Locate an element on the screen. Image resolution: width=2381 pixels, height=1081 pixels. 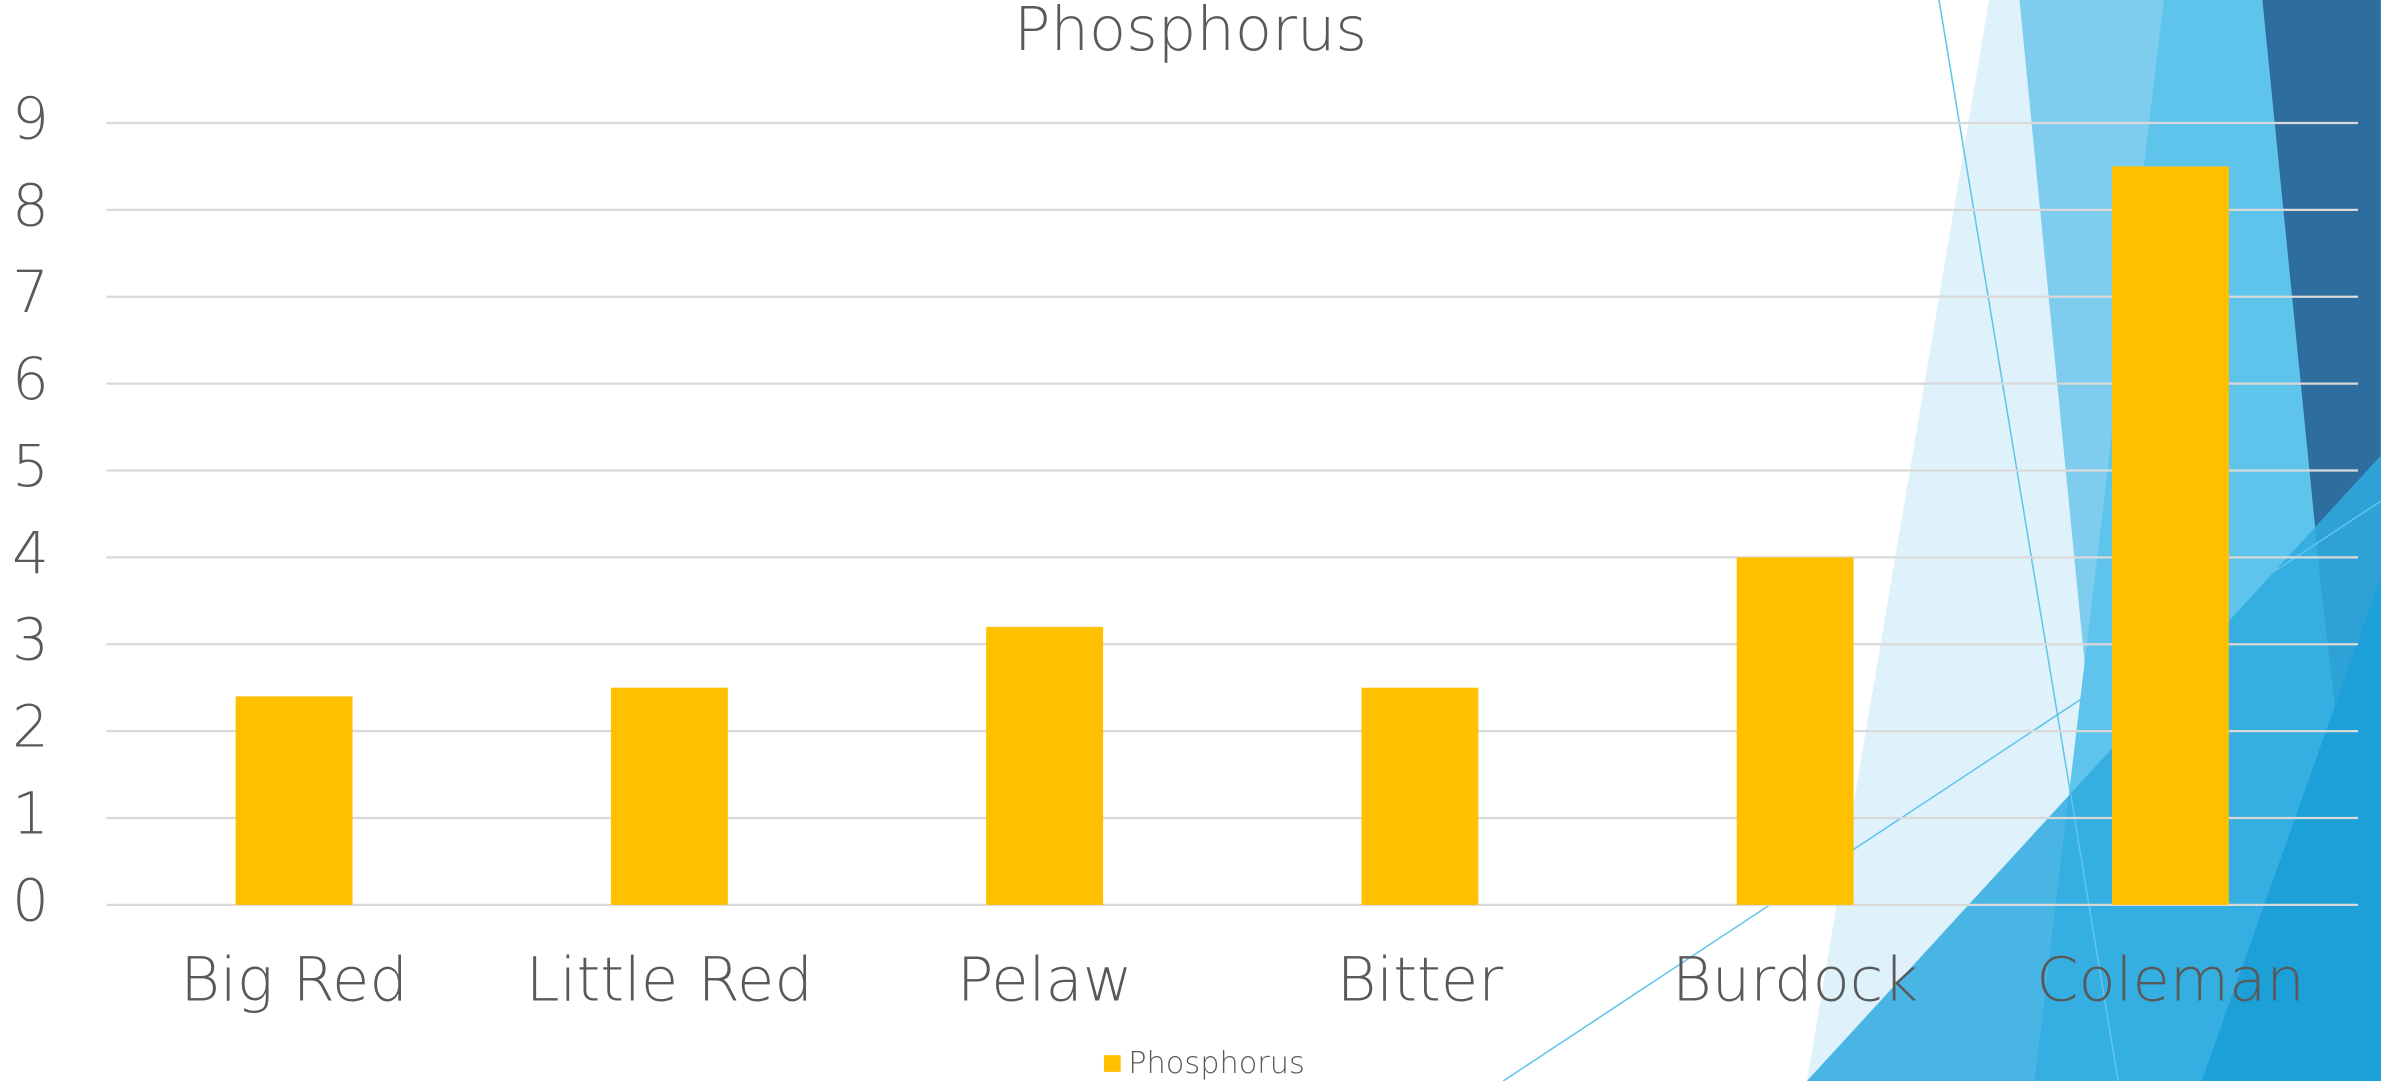
y-tick-label: 2 is located at coordinates (30, 727).